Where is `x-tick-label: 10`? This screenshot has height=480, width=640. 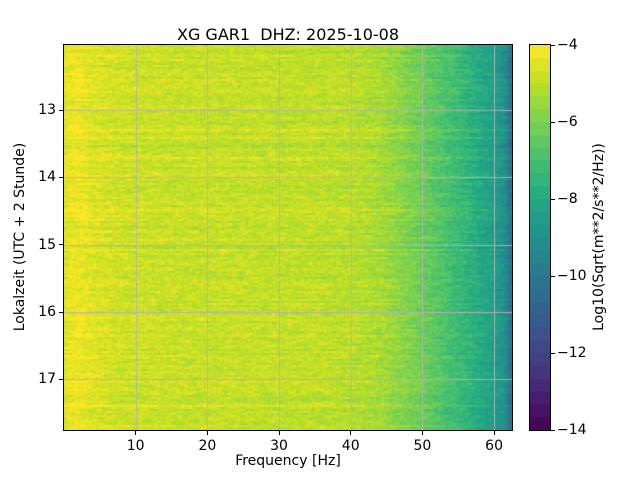
x-tick-label: 10 is located at coordinates (135, 446).